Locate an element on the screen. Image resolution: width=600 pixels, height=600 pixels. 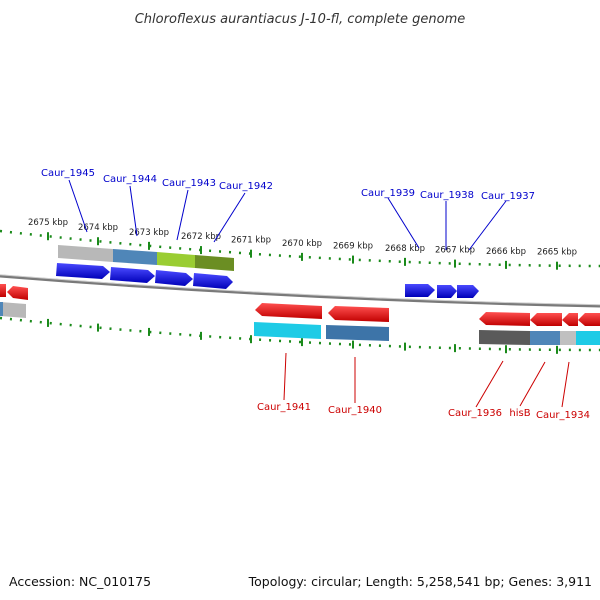
tick-label: 2670 kbp is located at coordinates (302, 244).